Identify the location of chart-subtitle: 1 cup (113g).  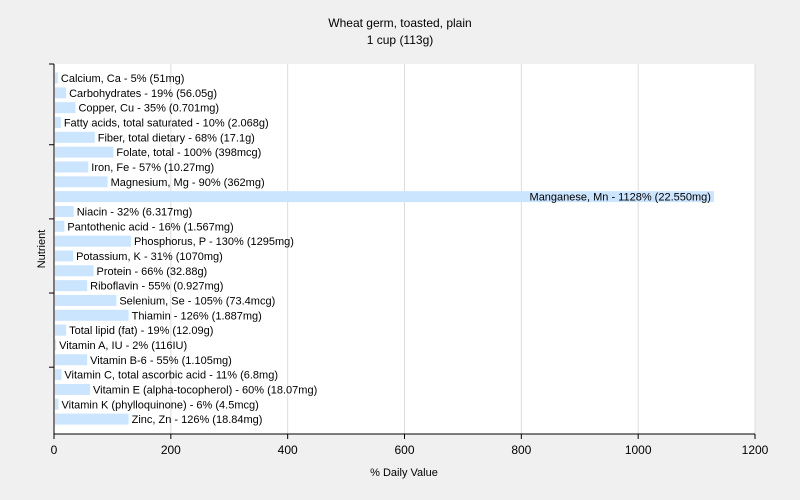
(400, 40).